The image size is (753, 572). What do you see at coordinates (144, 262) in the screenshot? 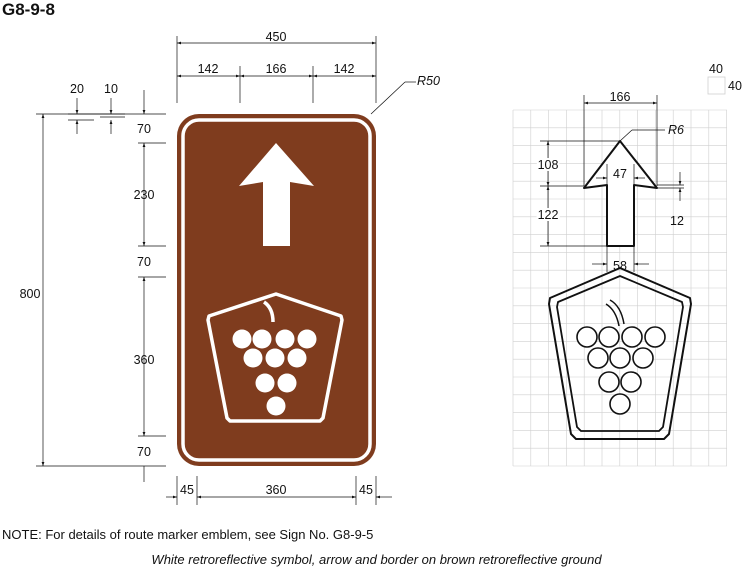
I see `dim-h-gap: 70` at bounding box center [144, 262].